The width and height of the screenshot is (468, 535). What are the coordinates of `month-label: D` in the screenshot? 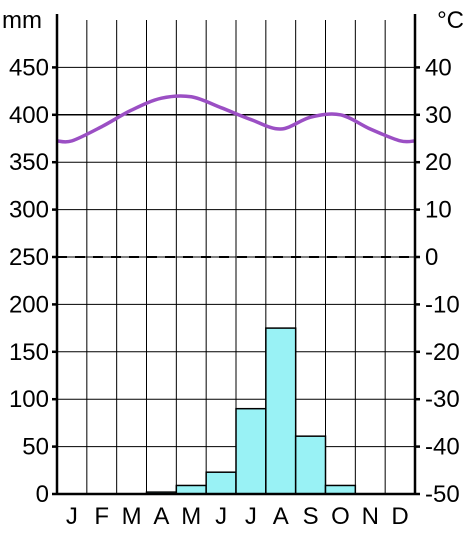 It's located at (399, 516).